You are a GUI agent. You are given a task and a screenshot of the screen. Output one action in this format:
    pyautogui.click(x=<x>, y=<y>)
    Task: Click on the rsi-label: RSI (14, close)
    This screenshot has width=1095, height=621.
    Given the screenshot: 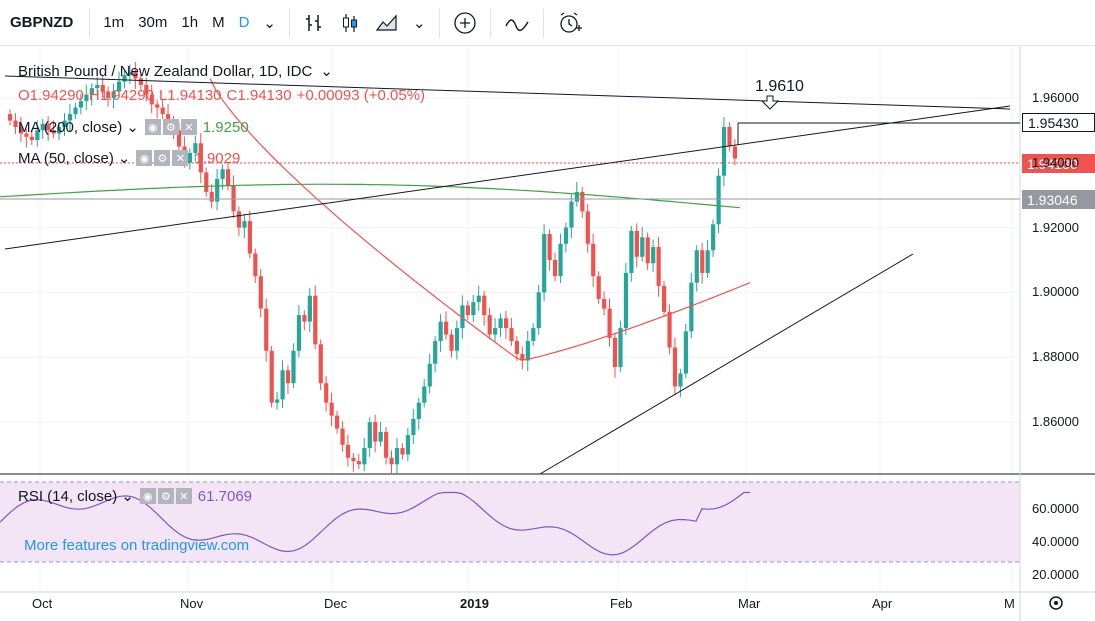 What is the action you would take?
    pyautogui.click(x=68, y=496)
    